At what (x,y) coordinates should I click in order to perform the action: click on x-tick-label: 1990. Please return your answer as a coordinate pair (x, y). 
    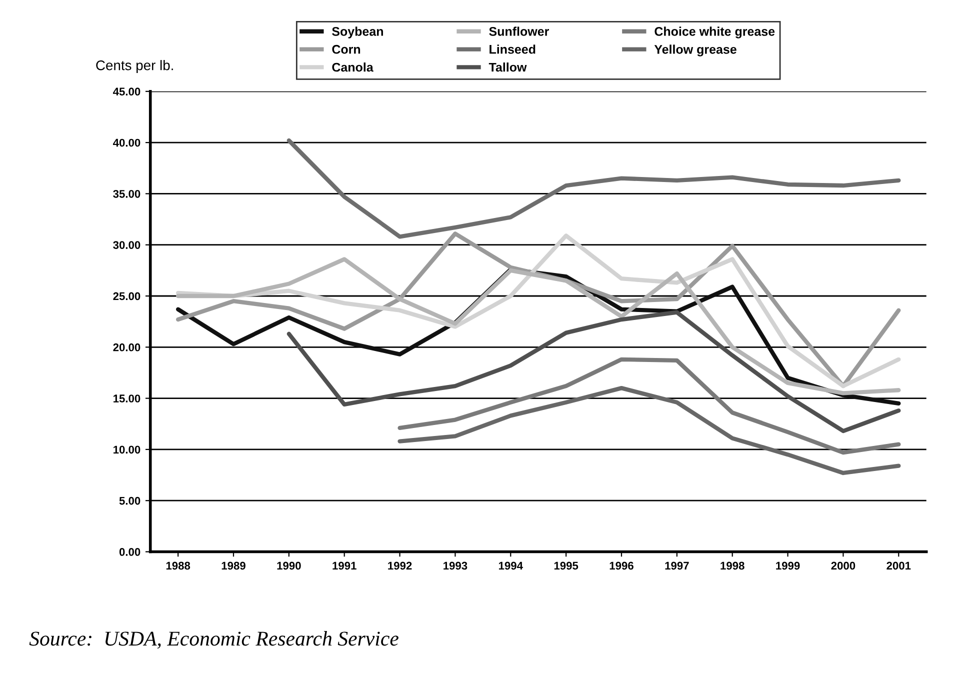
    Looking at the image, I should click on (289, 566).